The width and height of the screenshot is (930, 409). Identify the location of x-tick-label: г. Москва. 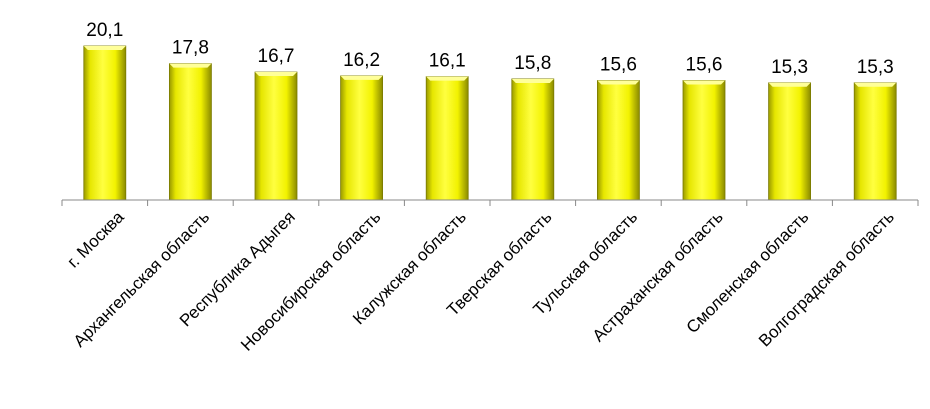
(96, 239).